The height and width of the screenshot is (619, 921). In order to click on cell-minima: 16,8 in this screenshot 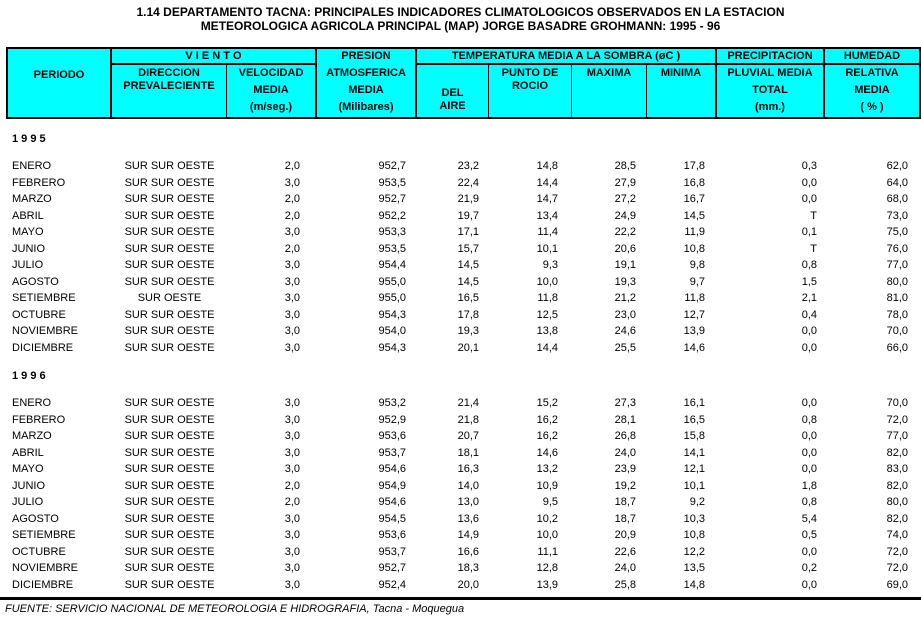, I will do `click(694, 182)`.